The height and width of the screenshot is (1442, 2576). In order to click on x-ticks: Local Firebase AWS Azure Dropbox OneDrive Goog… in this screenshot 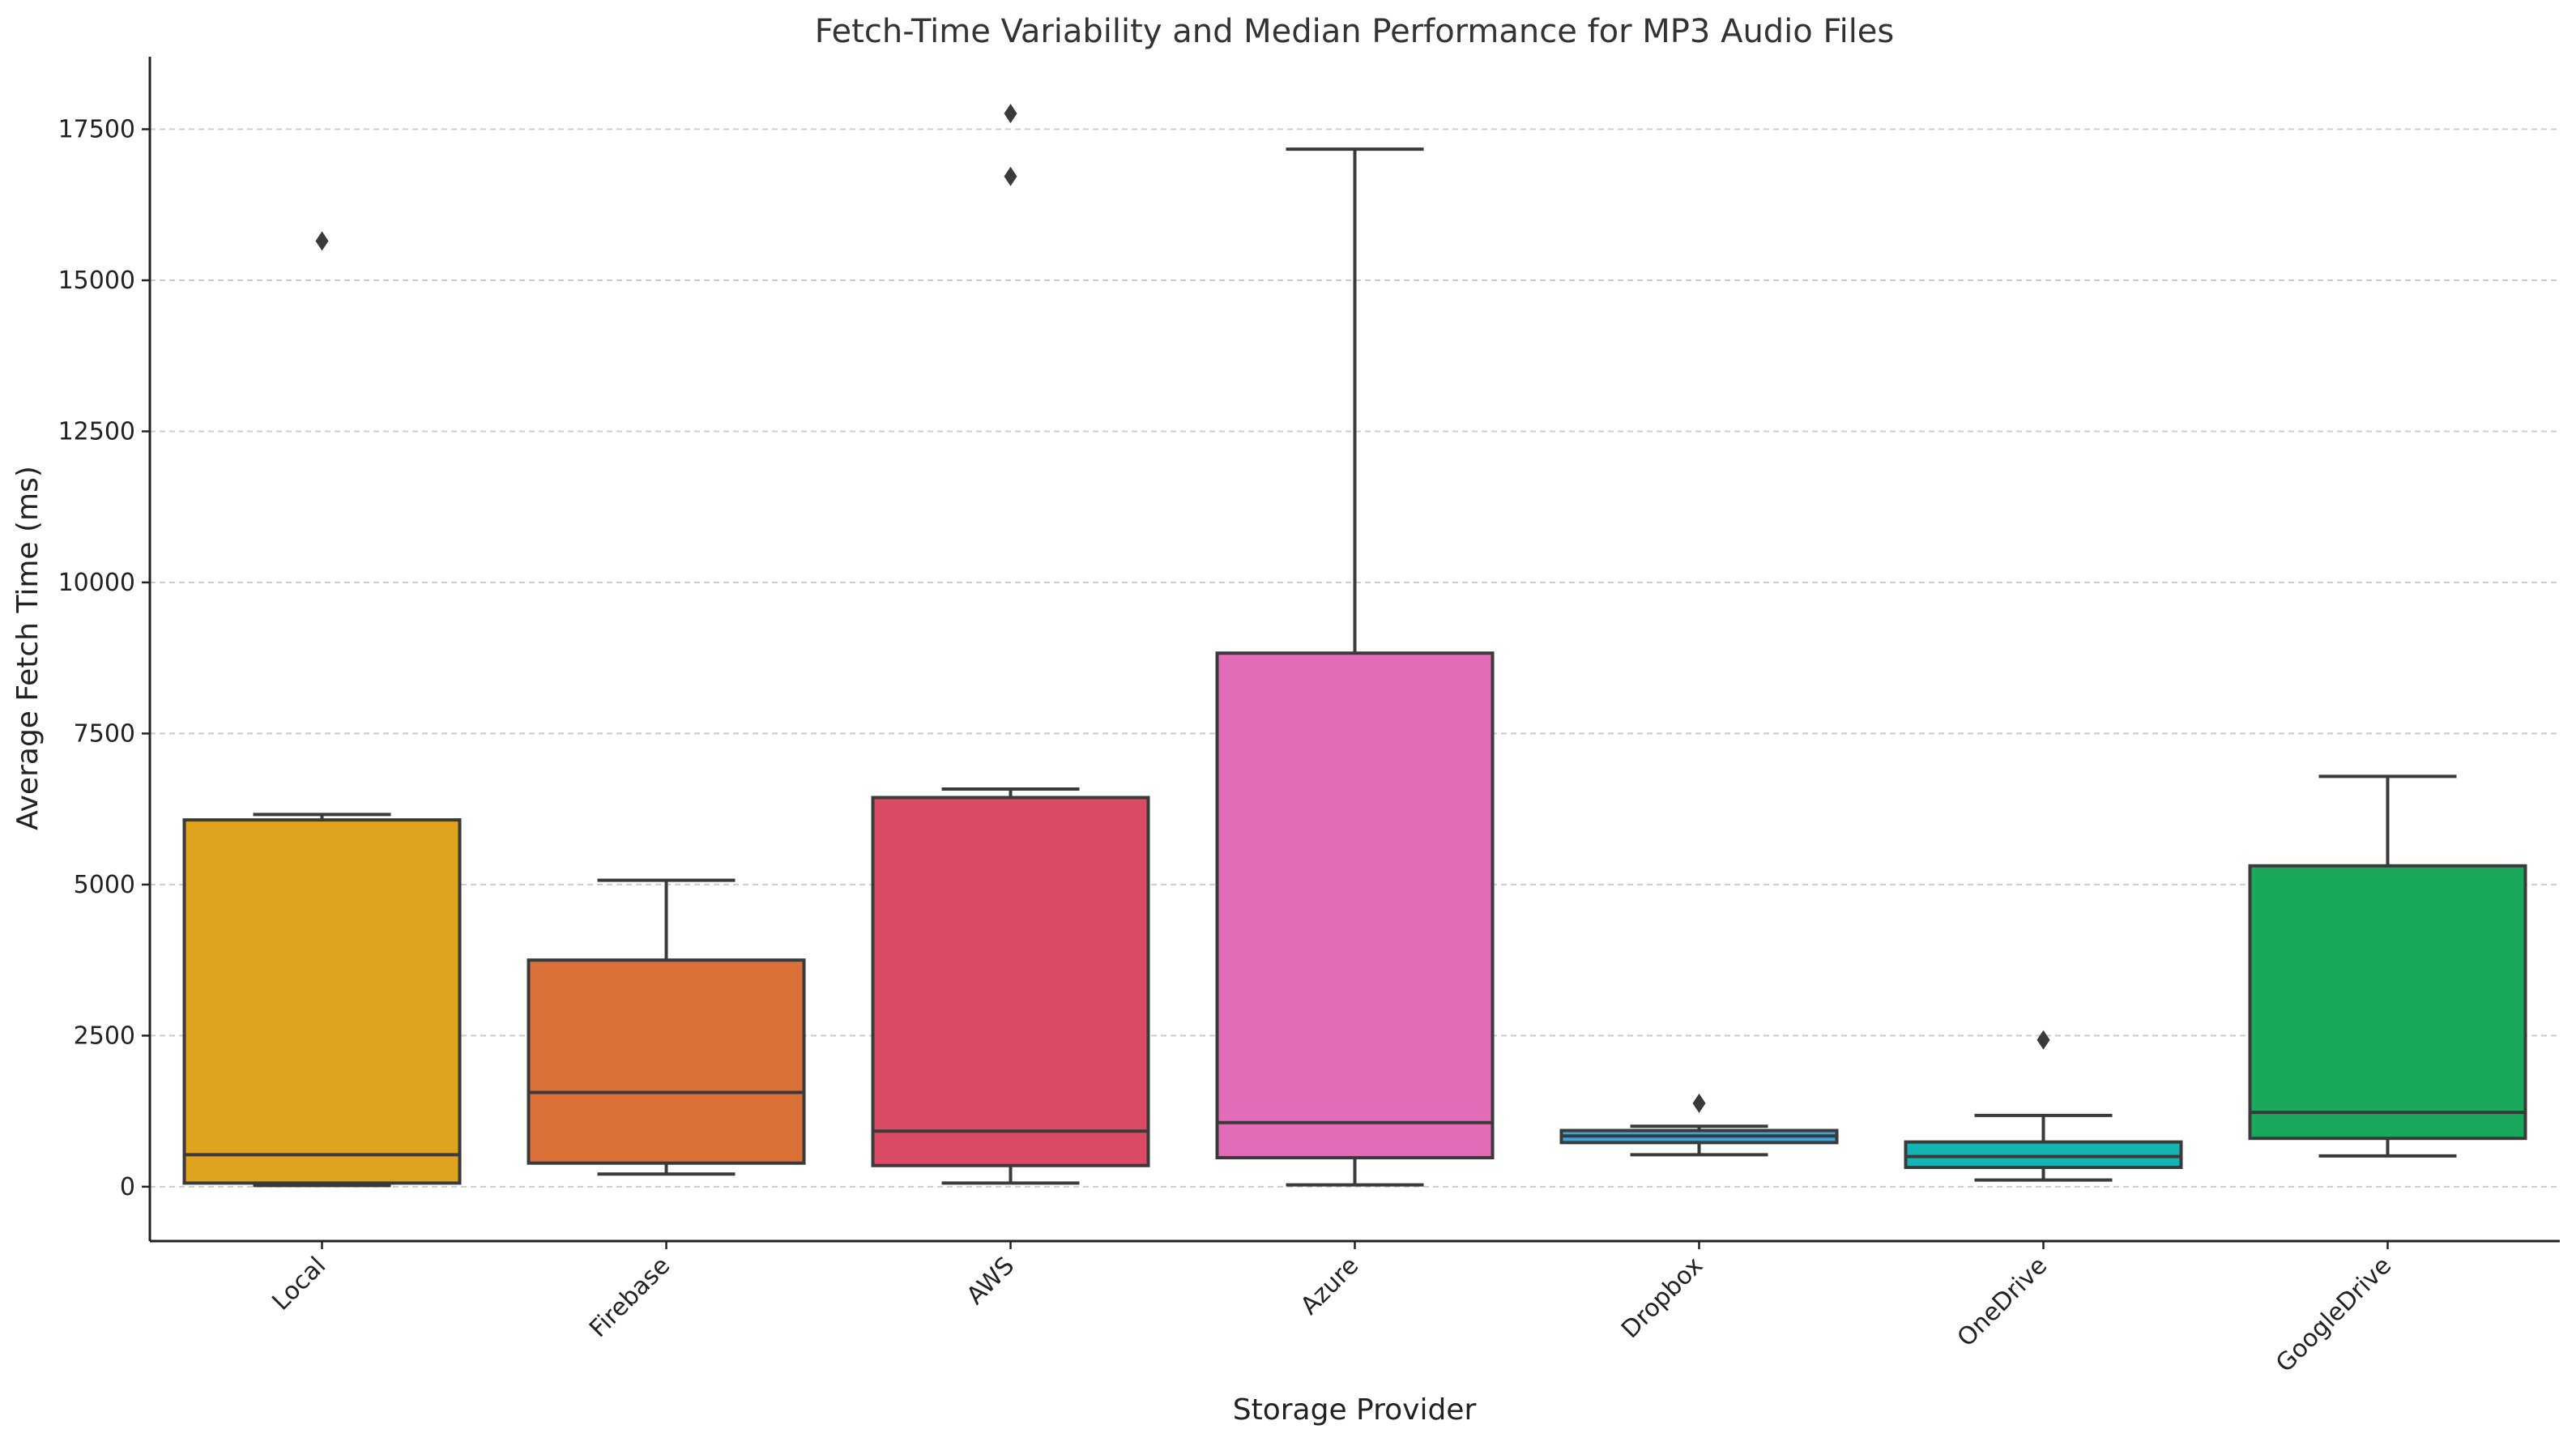, I will do `click(1332, 1309)`.